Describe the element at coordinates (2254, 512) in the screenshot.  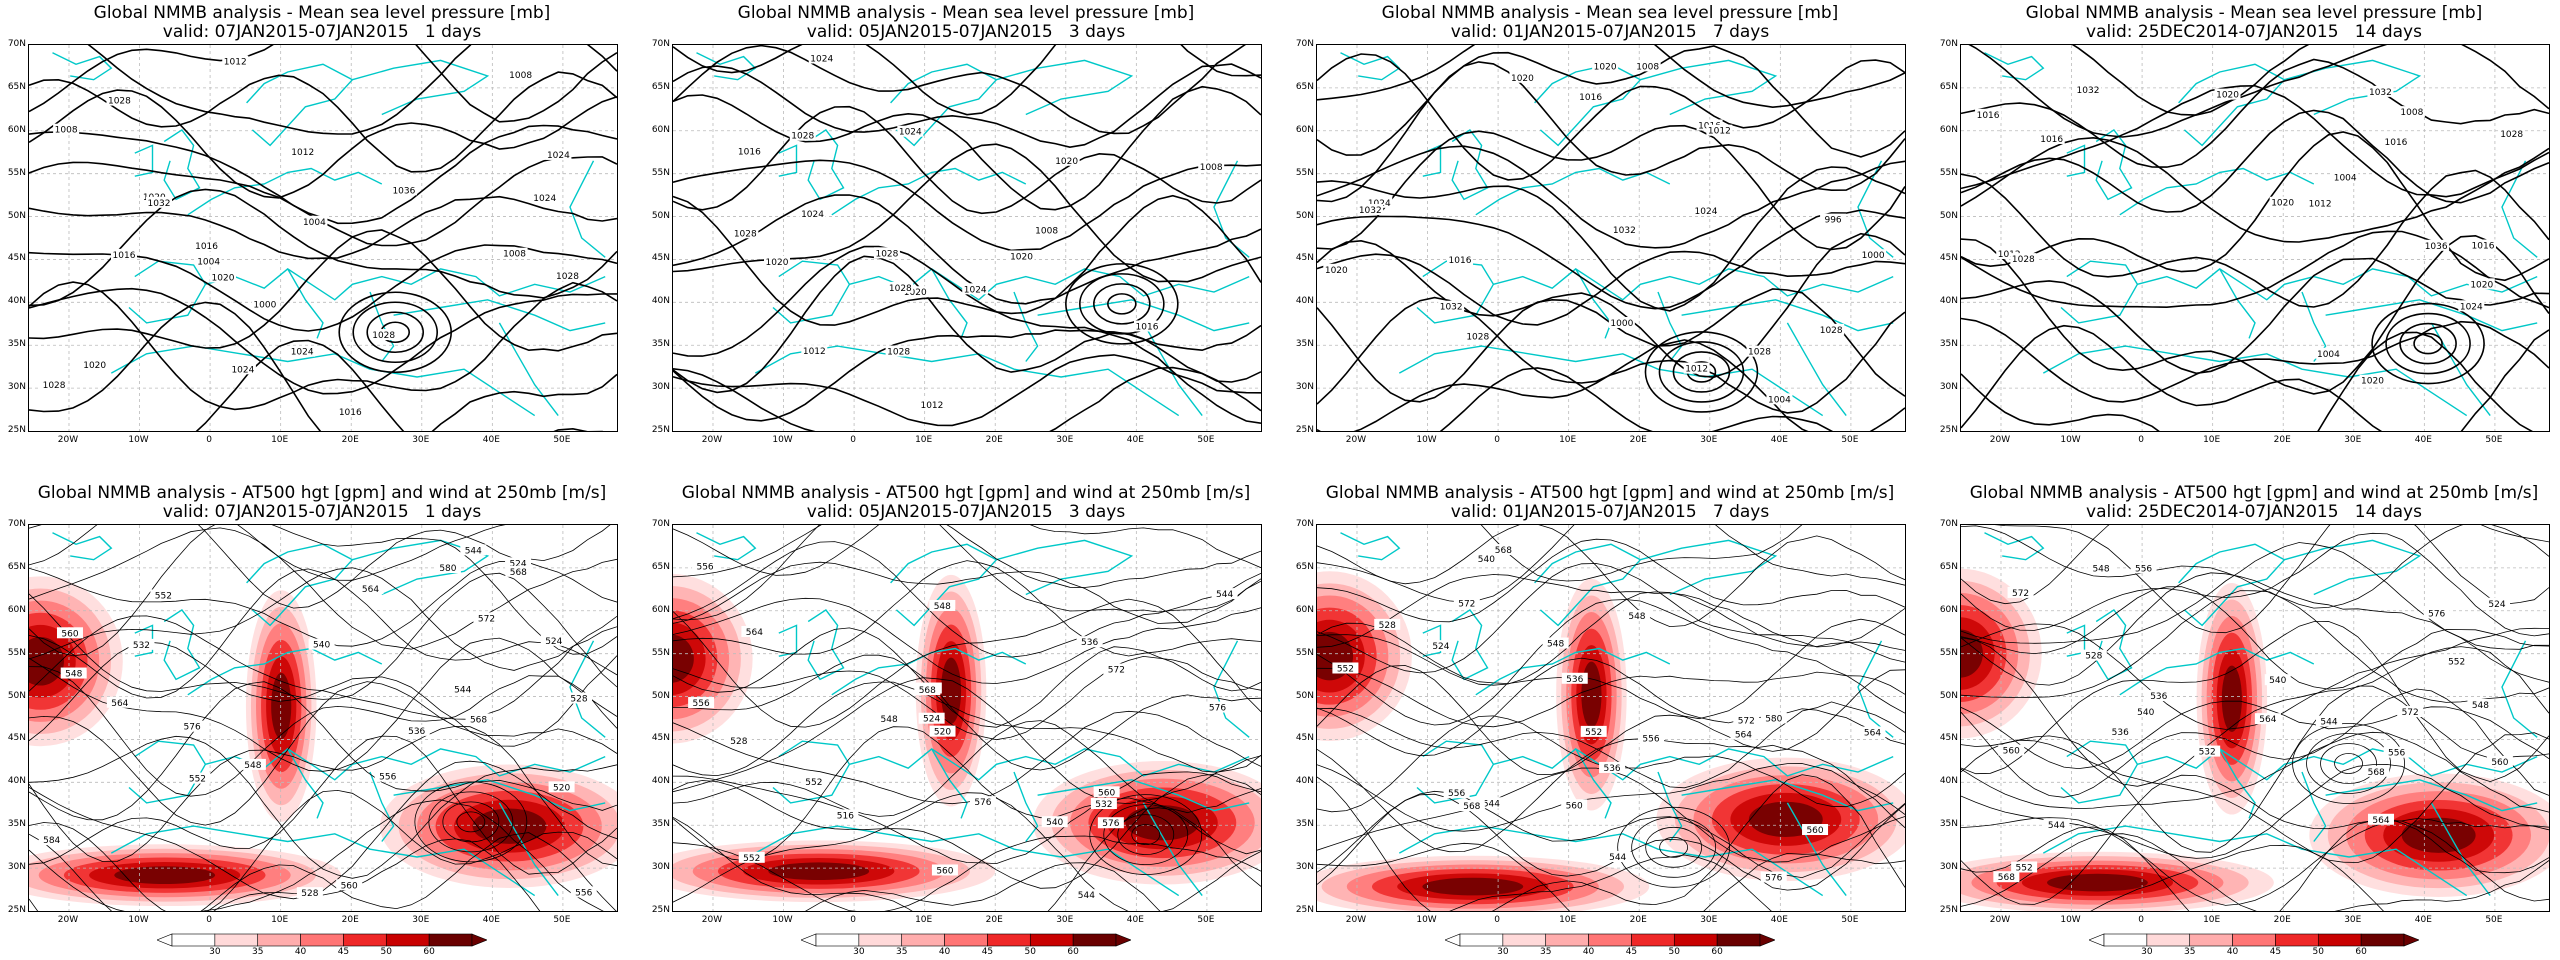
I see `panel-valid-period: valid: 25DEC2014-07JAN2015 14 days` at that location.